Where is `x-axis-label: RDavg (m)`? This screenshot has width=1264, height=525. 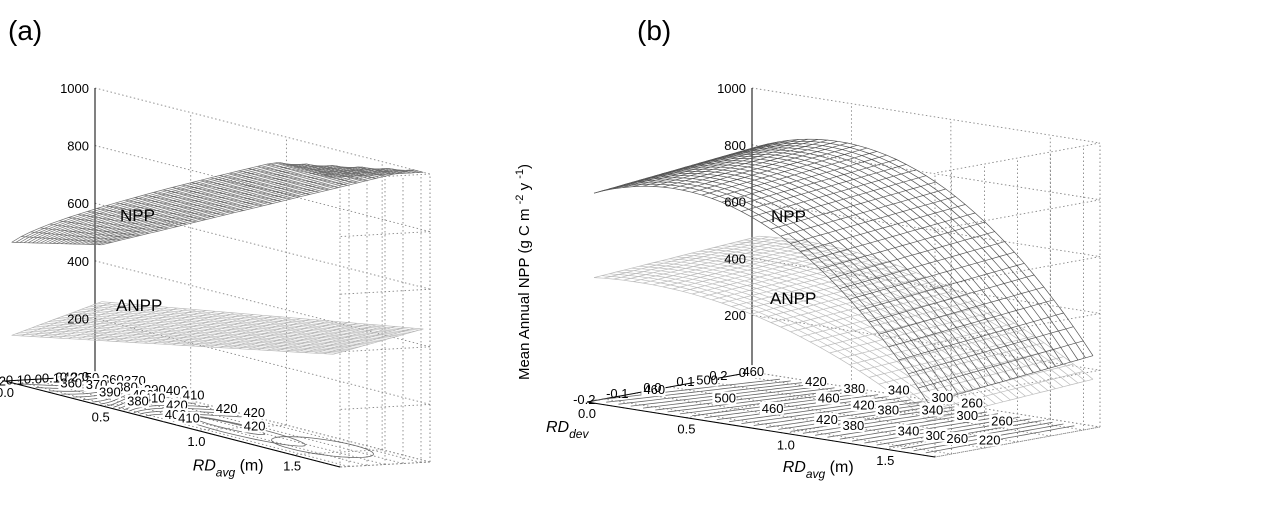
x-axis-label: RDavg (m) is located at coordinates (228, 468).